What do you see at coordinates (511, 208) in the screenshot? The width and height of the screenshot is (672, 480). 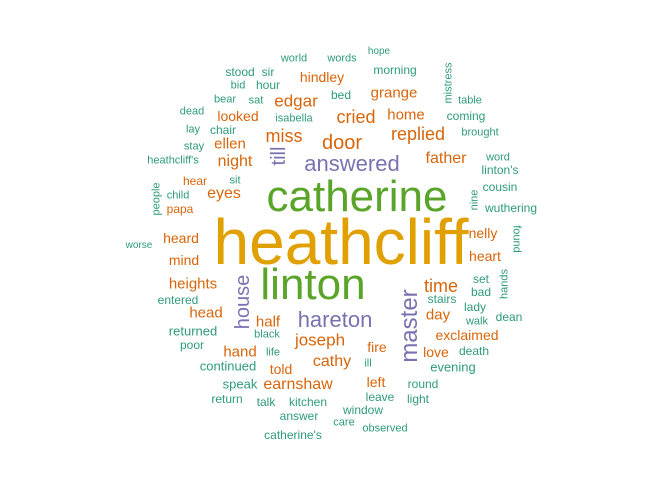 I see `word-wuthering: wuthering` at bounding box center [511, 208].